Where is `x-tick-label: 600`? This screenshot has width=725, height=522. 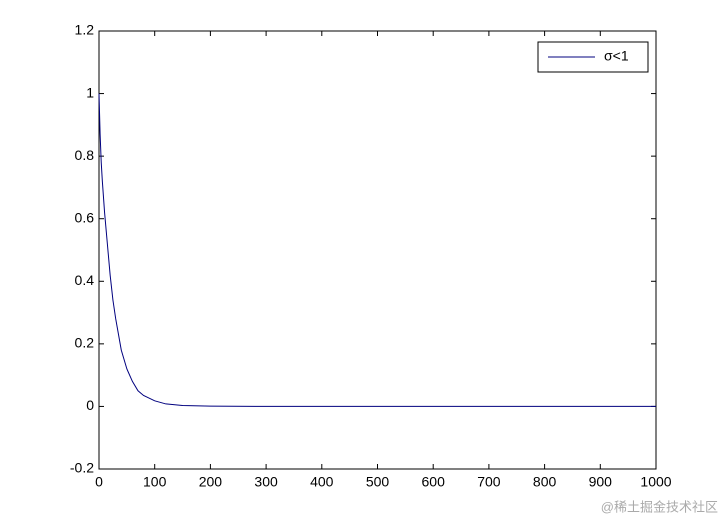 x-tick-label: 600 is located at coordinates (434, 482).